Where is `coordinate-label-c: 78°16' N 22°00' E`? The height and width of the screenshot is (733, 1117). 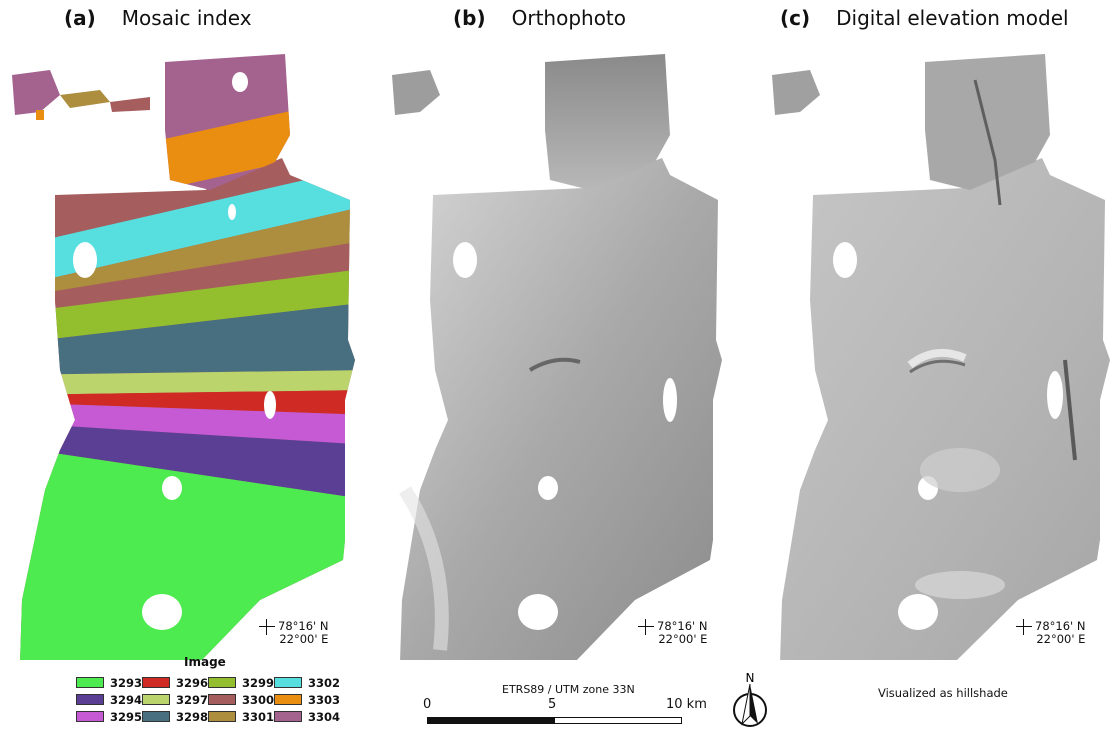 coordinate-label-c: 78°16' N 22°00' E is located at coordinates (1060, 633).